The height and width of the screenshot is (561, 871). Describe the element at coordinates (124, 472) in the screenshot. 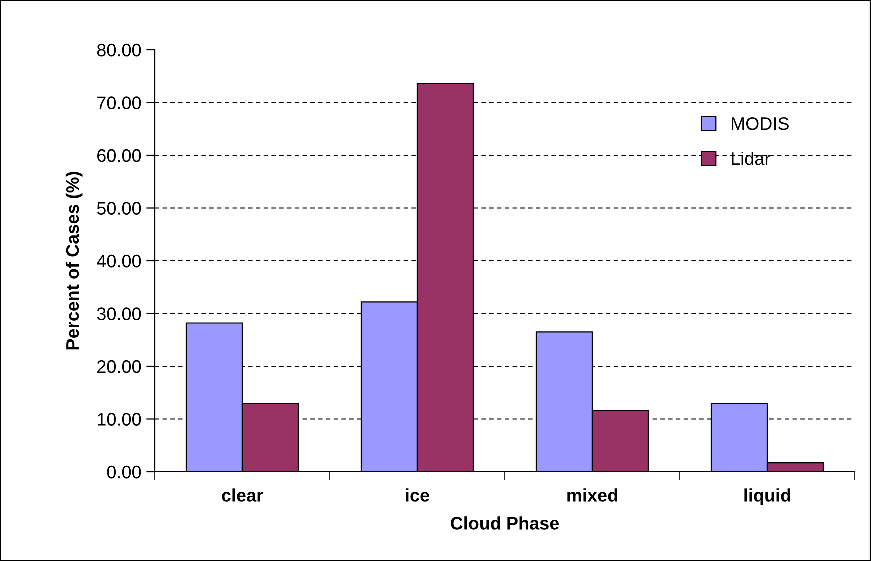

I see `y-tick-label: 0.00` at that location.